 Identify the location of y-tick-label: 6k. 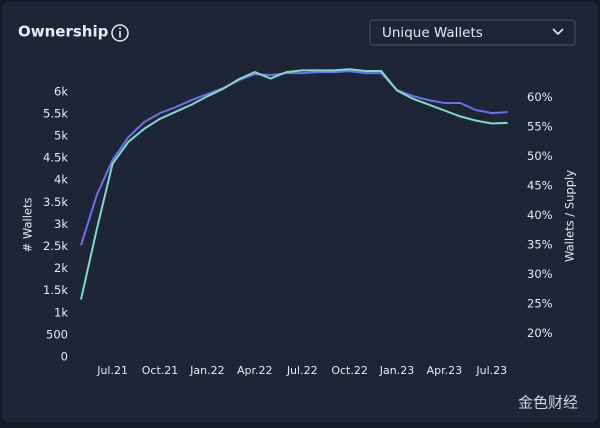
(61, 91).